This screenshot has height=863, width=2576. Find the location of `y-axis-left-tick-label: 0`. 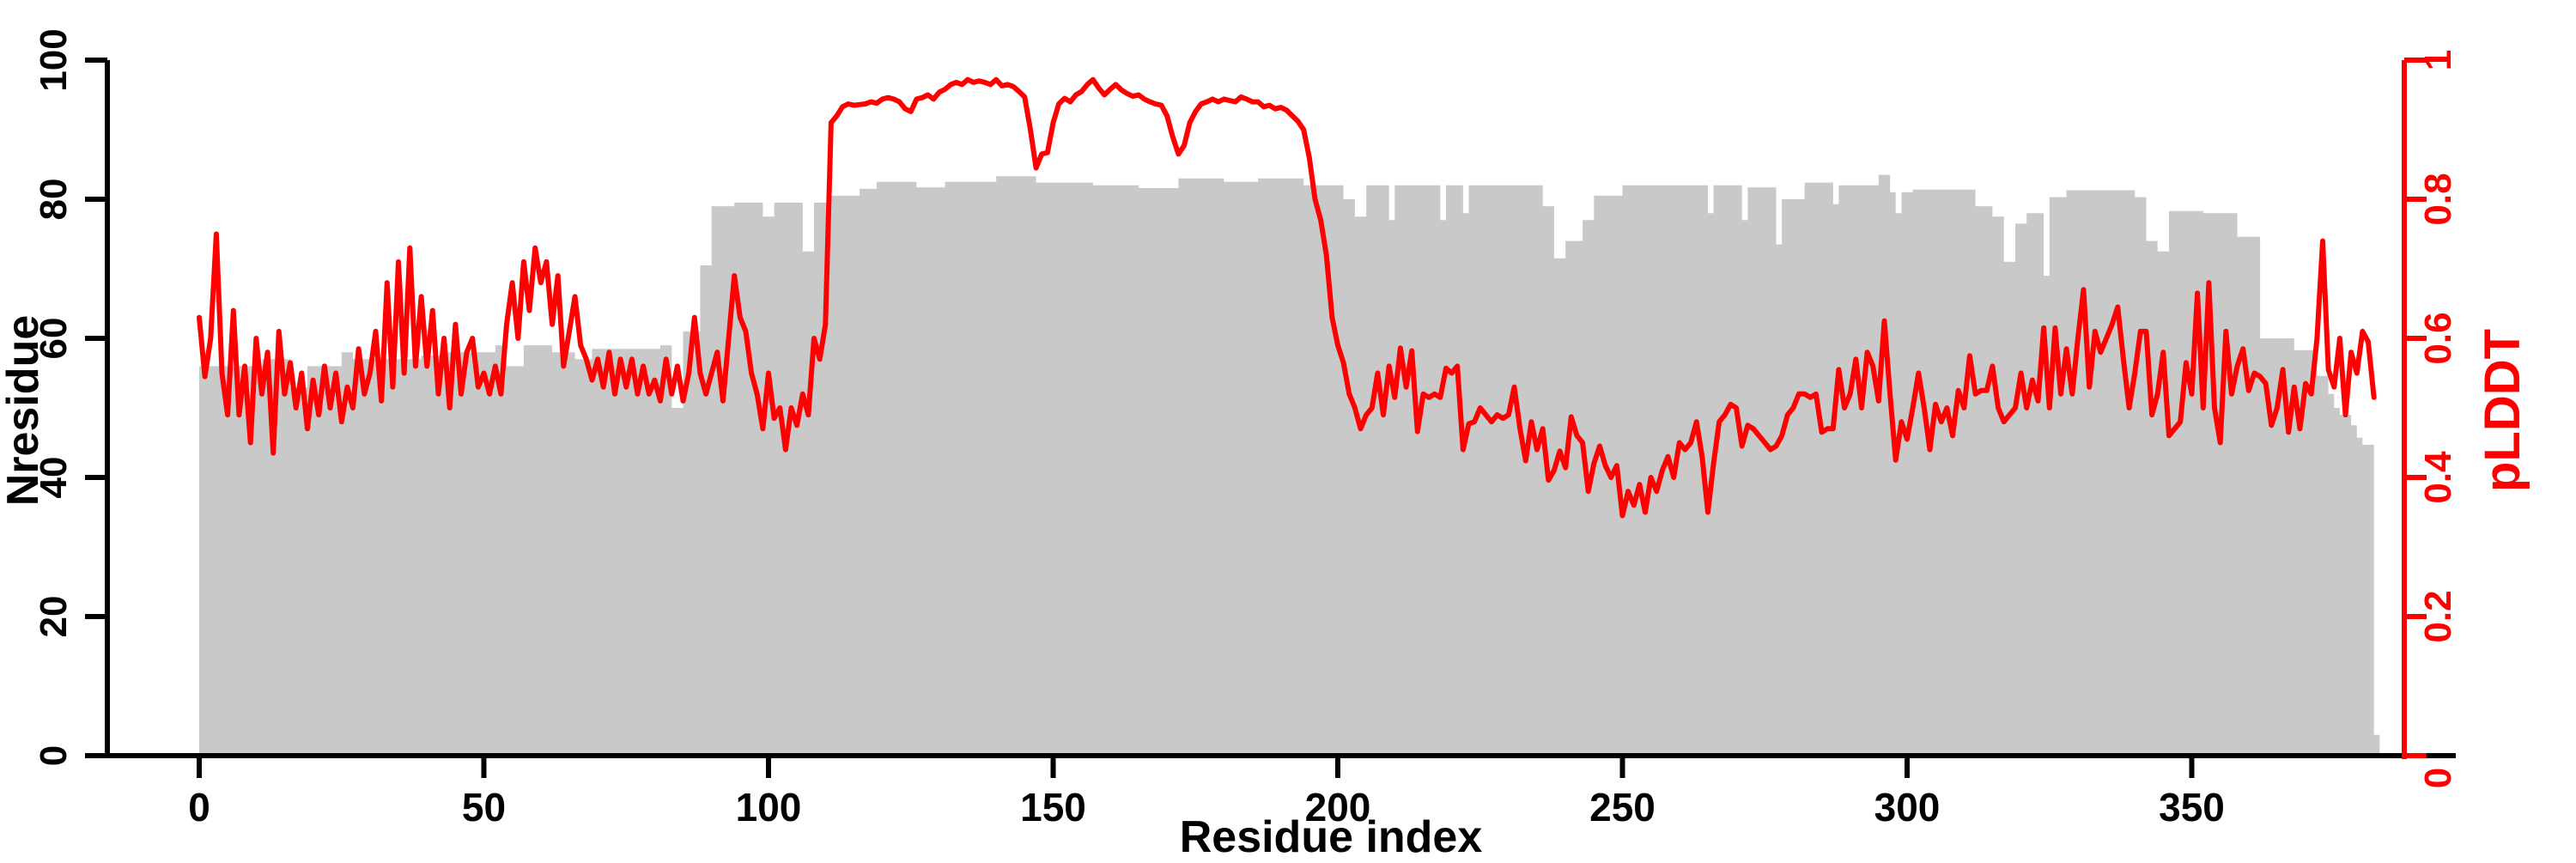

y-axis-left-tick-label: 0 is located at coordinates (54, 756).